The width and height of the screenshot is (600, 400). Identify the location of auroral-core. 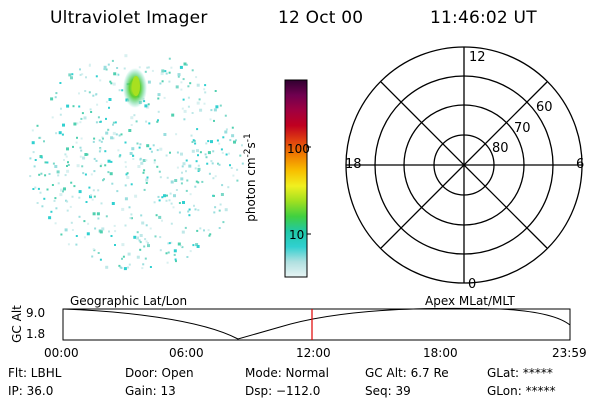
(136, 86).